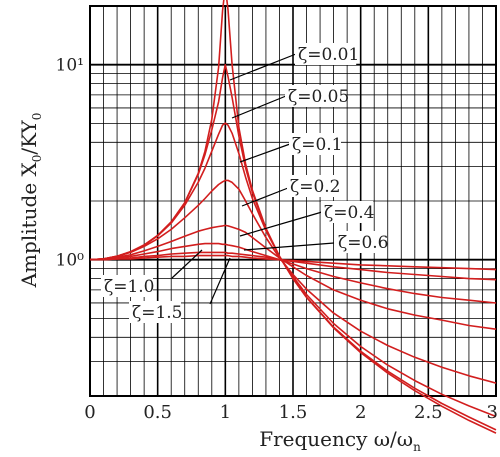 This screenshot has height=457, width=500. Describe the element at coordinates (157, 313) in the screenshot. I see `annotation-label: ζ=1.5` at that location.